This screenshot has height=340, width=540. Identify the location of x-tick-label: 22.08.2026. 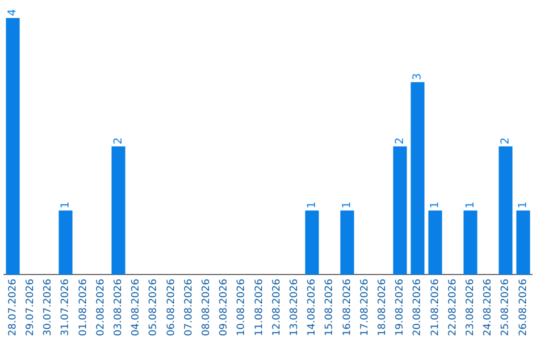
(452, 307).